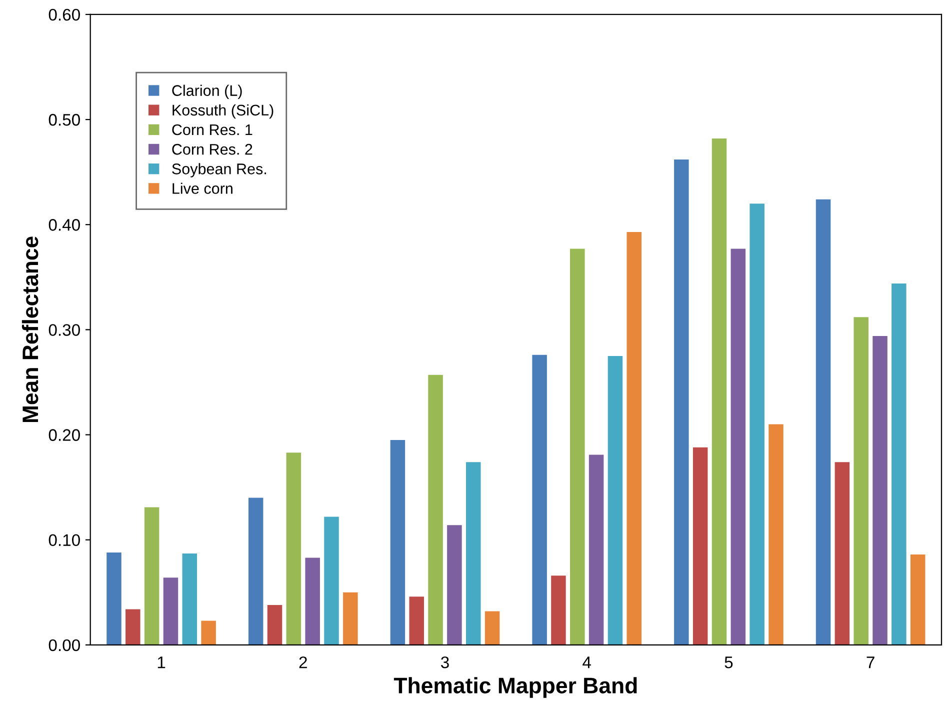 The width and height of the screenshot is (951, 723). What do you see at coordinates (219, 170) in the screenshot?
I see `legend-label: Soybean Res.` at bounding box center [219, 170].